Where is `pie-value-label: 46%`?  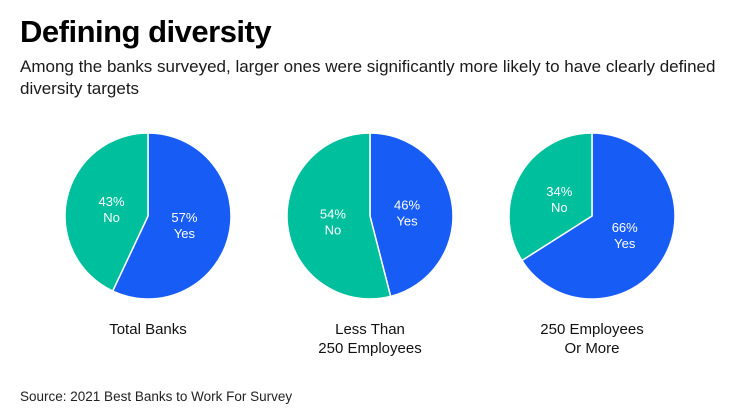 pie-value-label: 46% is located at coordinates (407, 204).